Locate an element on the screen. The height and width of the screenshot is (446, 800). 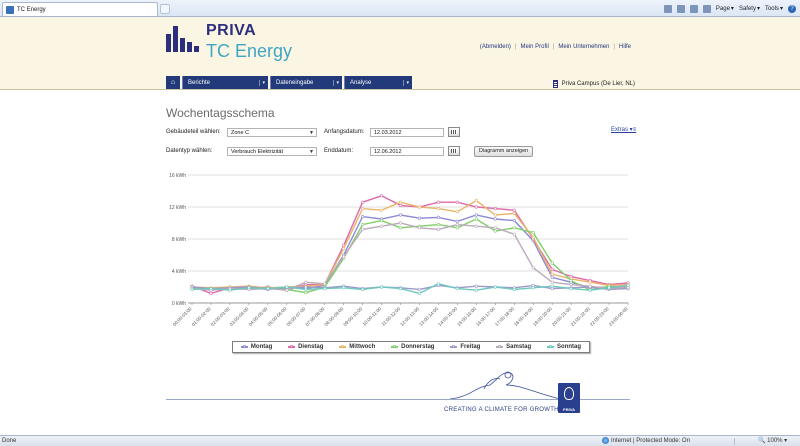
safety-menu-label: Safety is located at coordinates (747, 8).